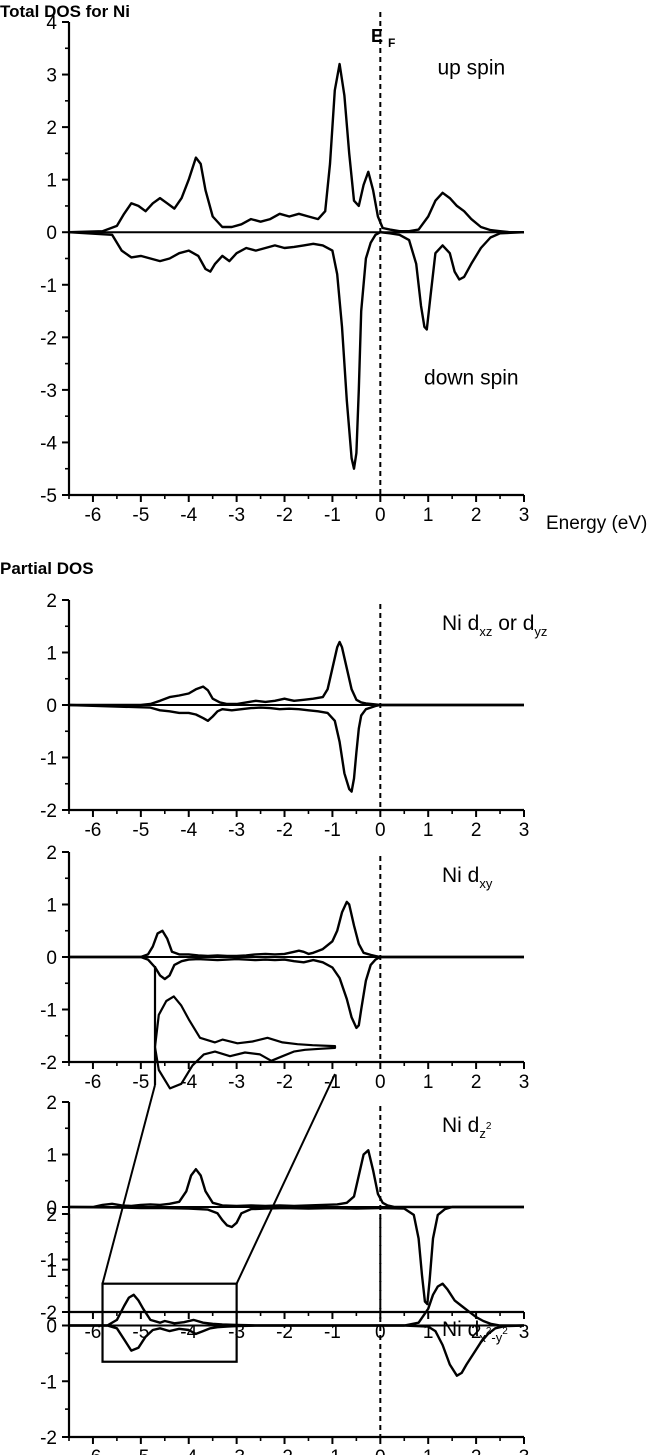 This screenshot has width=670, height=1455. Describe the element at coordinates (48, 391) in the screenshot. I see `y-tick-label: -3` at that location.